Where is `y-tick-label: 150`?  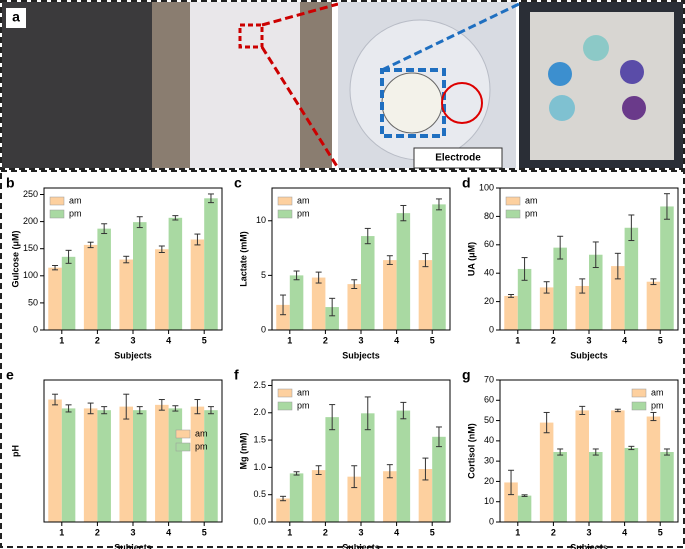
y-tick-label: 150 is located at coordinates (30, 248).